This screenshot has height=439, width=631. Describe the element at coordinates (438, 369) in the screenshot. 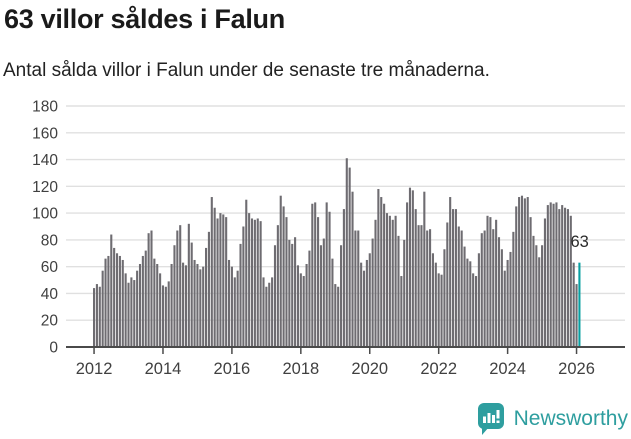

I see `x-axis-tick-label: 2022` at that location.